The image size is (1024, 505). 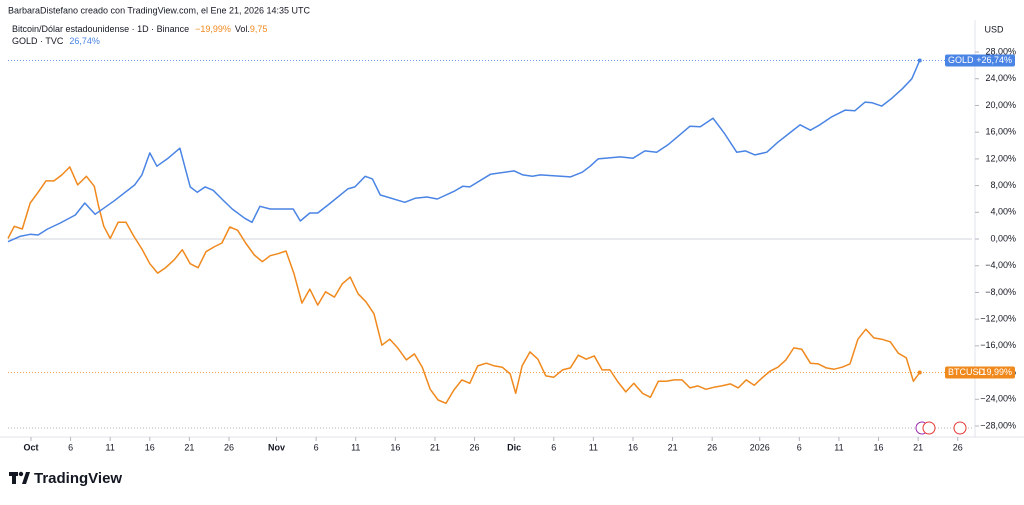 I want to click on legend-volume: 9,75, so click(x=259, y=29).